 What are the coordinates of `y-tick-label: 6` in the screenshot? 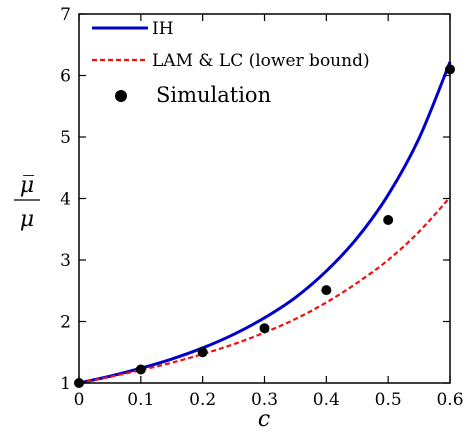 It's located at (65, 77).